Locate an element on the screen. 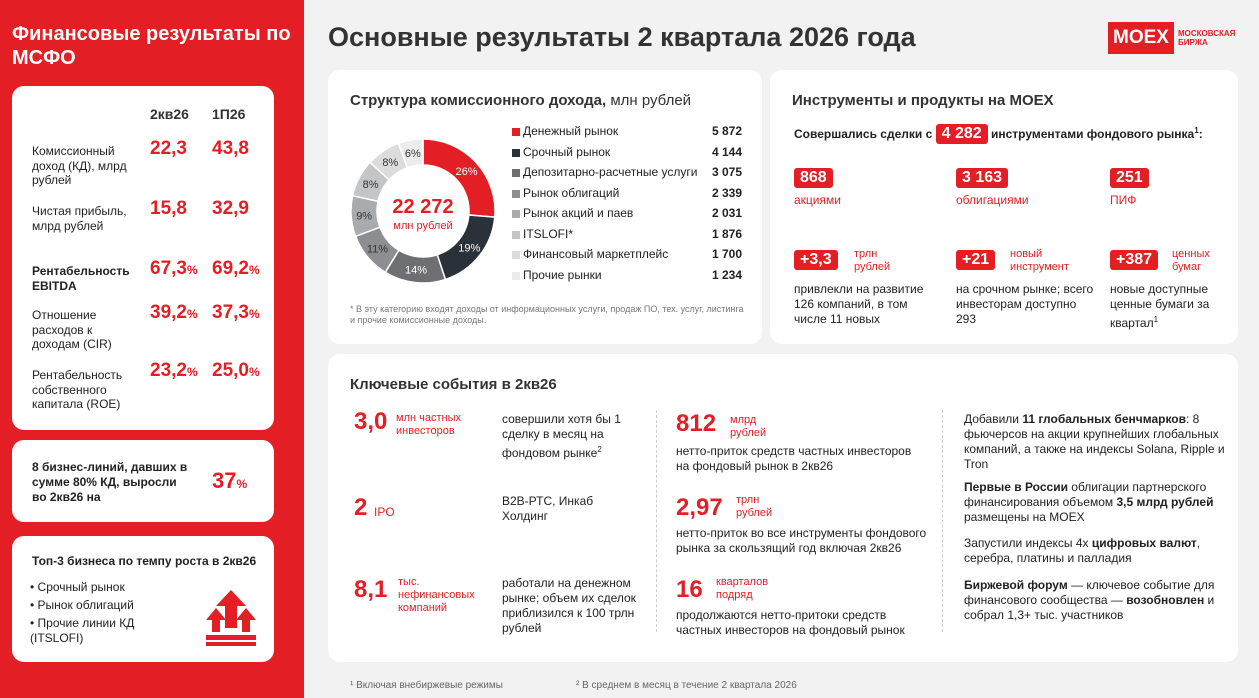 The width and height of the screenshot is (1259, 698). commission-donut-chart: 26% 19% 14% 11% 9% 8%8% 6% is located at coordinates (423, 211).